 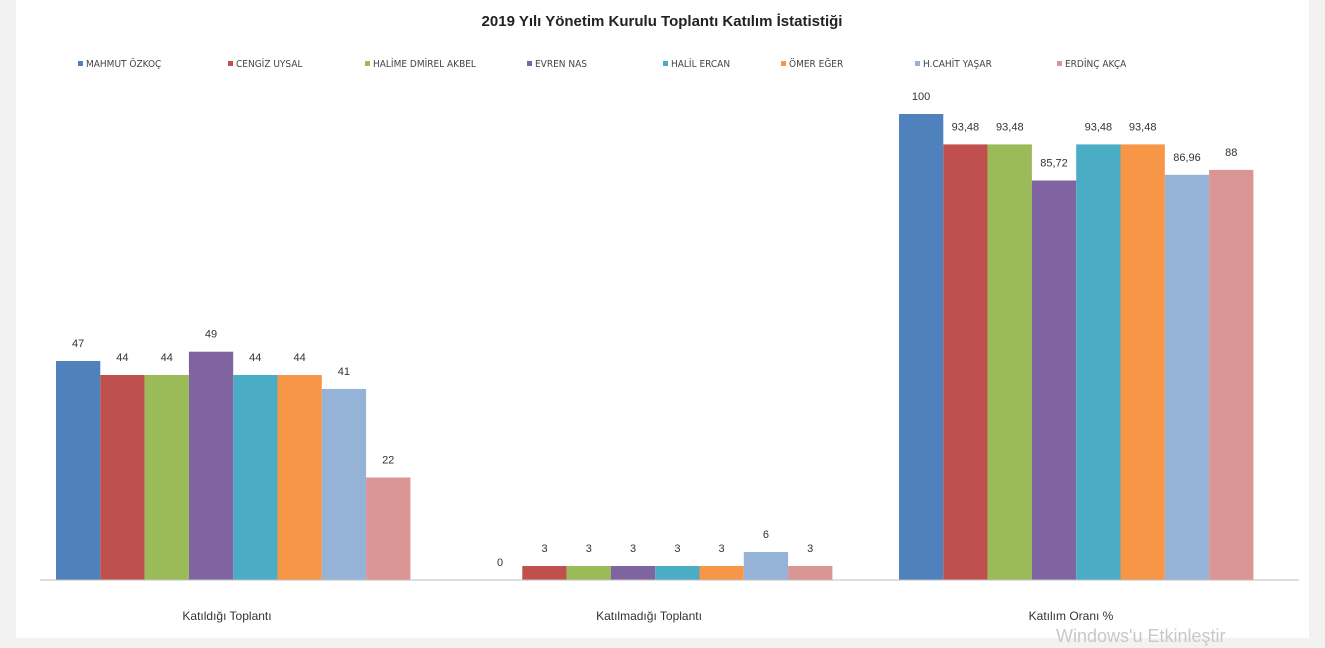 I want to click on legend-label: EVREN NAS, so click(x=561, y=64).